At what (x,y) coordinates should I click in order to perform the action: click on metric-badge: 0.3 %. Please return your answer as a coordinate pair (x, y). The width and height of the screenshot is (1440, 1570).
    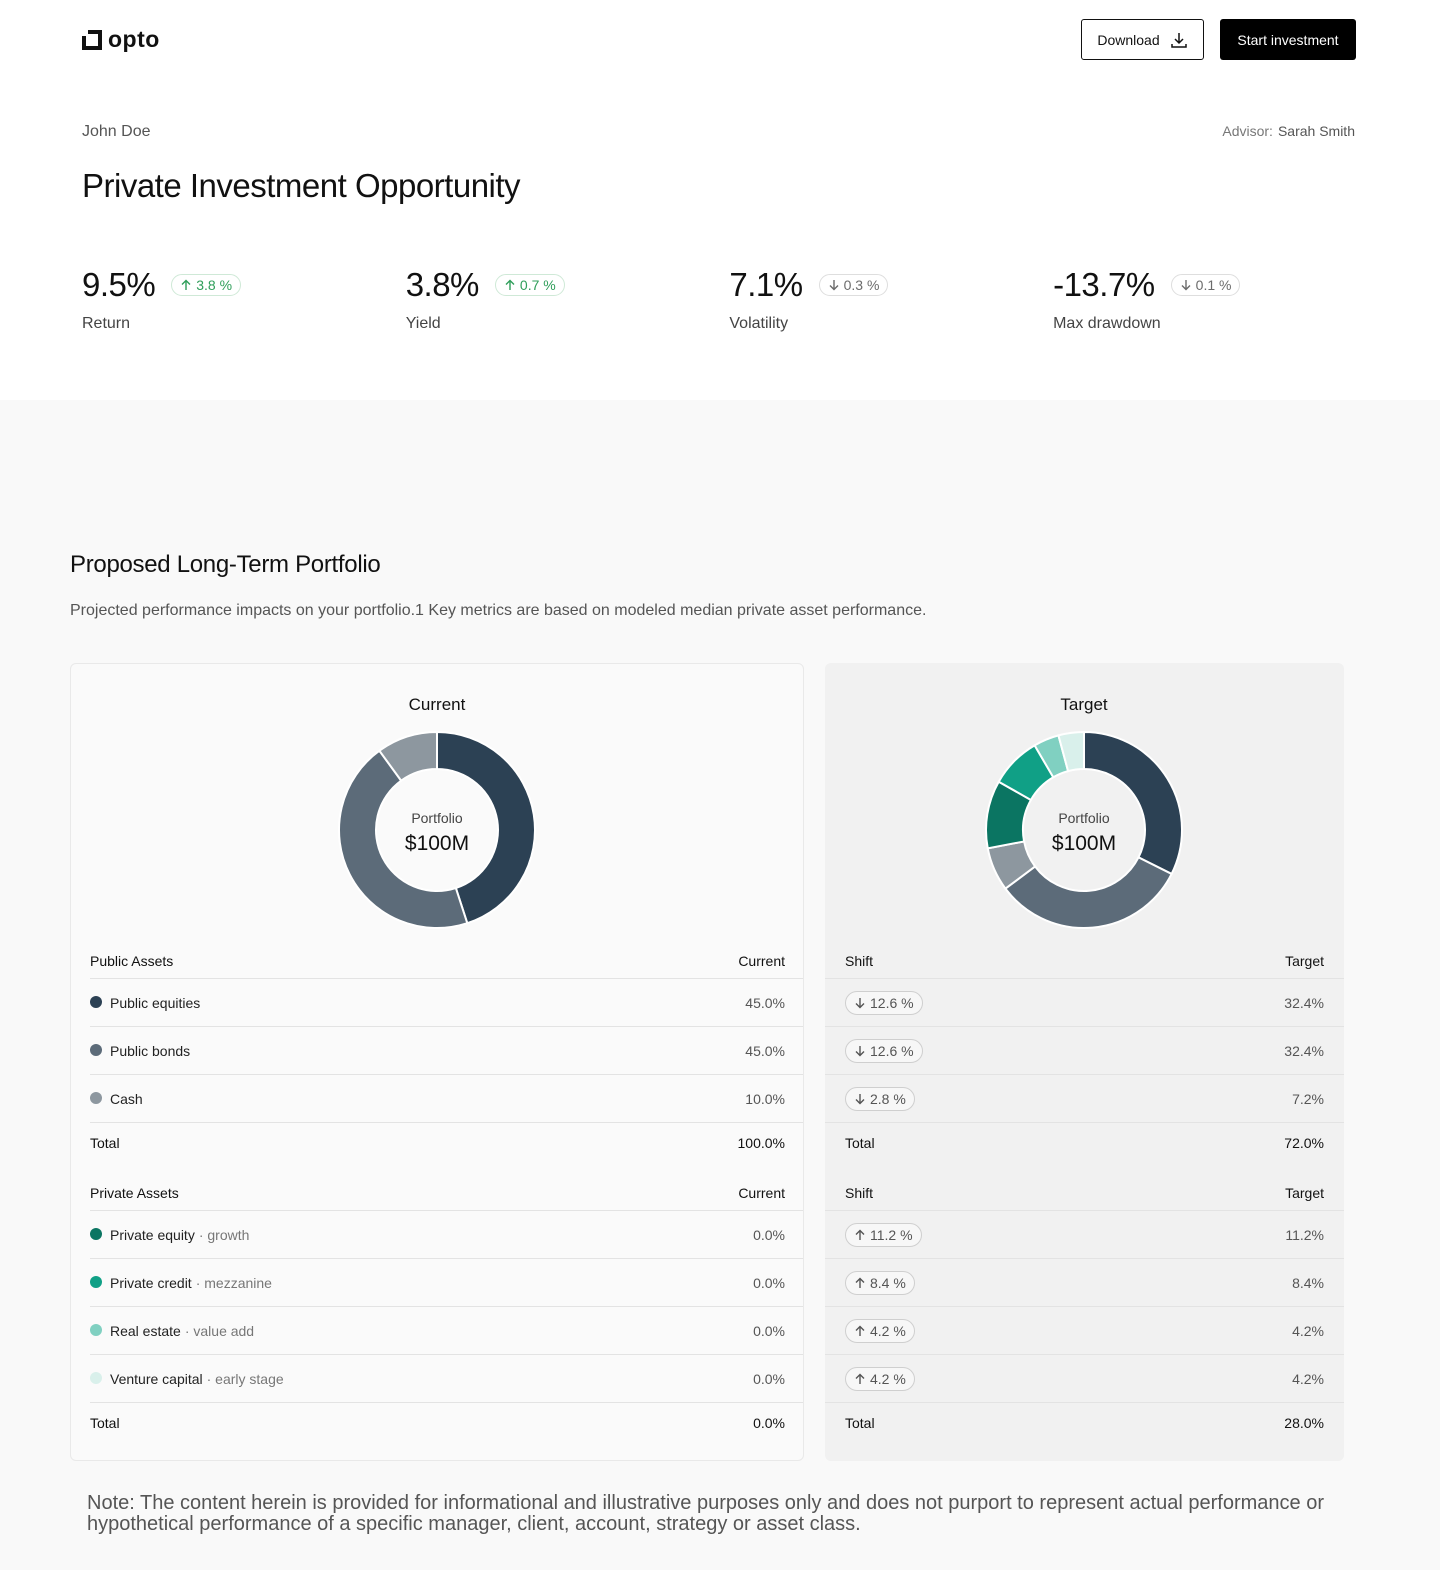
    Looking at the image, I should click on (853, 285).